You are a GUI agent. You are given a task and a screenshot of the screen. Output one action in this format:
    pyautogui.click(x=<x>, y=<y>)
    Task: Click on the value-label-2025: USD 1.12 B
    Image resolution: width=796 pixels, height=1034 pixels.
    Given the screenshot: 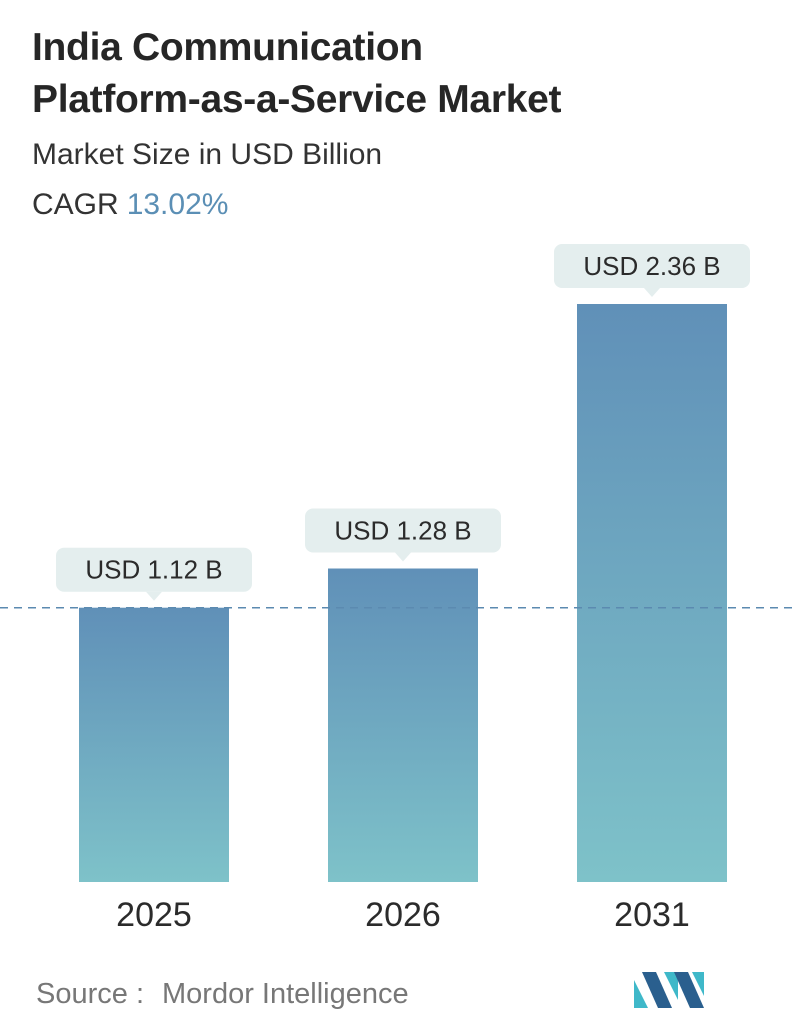 What is the action you would take?
    pyautogui.click(x=154, y=574)
    